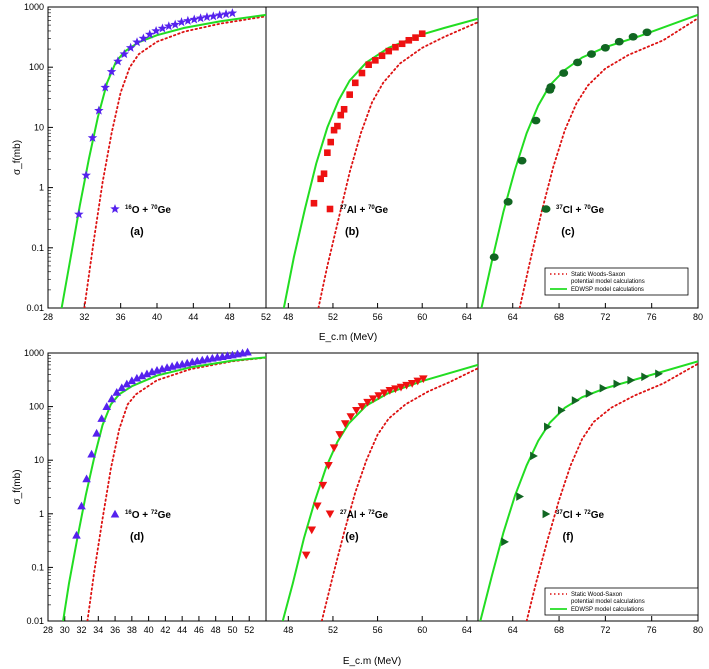 The image size is (709, 669). Describe the element at coordinates (266, 317) in the screenshot. I see `x-tick-label: 52` at that location.